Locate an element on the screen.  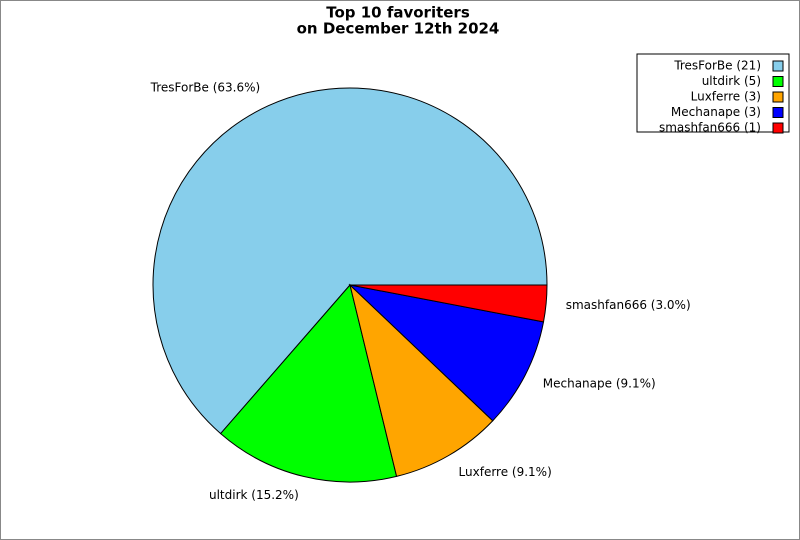
slice-label: ultdirk (15.2%) is located at coordinates (254, 495).